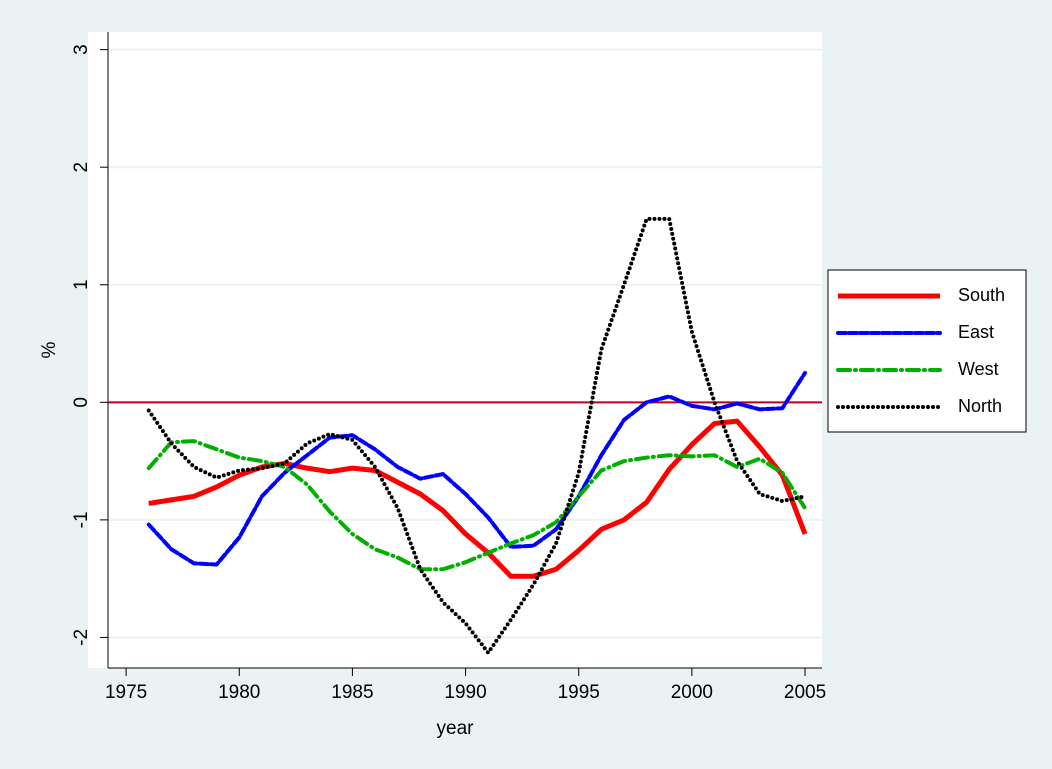  Describe the element at coordinates (81, 637) in the screenshot. I see `y-tick-label: -2` at that location.